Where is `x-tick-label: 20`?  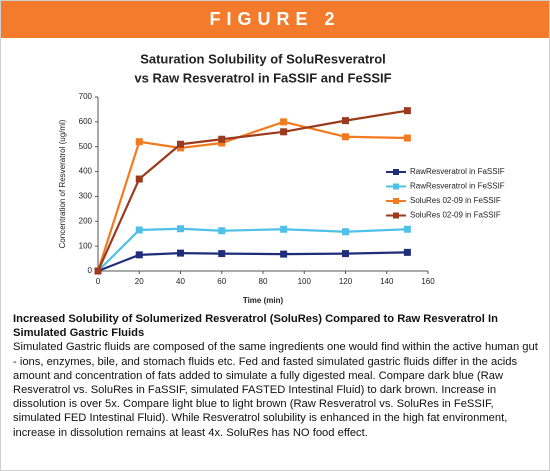
x-tick-label: 20 is located at coordinates (139, 281).